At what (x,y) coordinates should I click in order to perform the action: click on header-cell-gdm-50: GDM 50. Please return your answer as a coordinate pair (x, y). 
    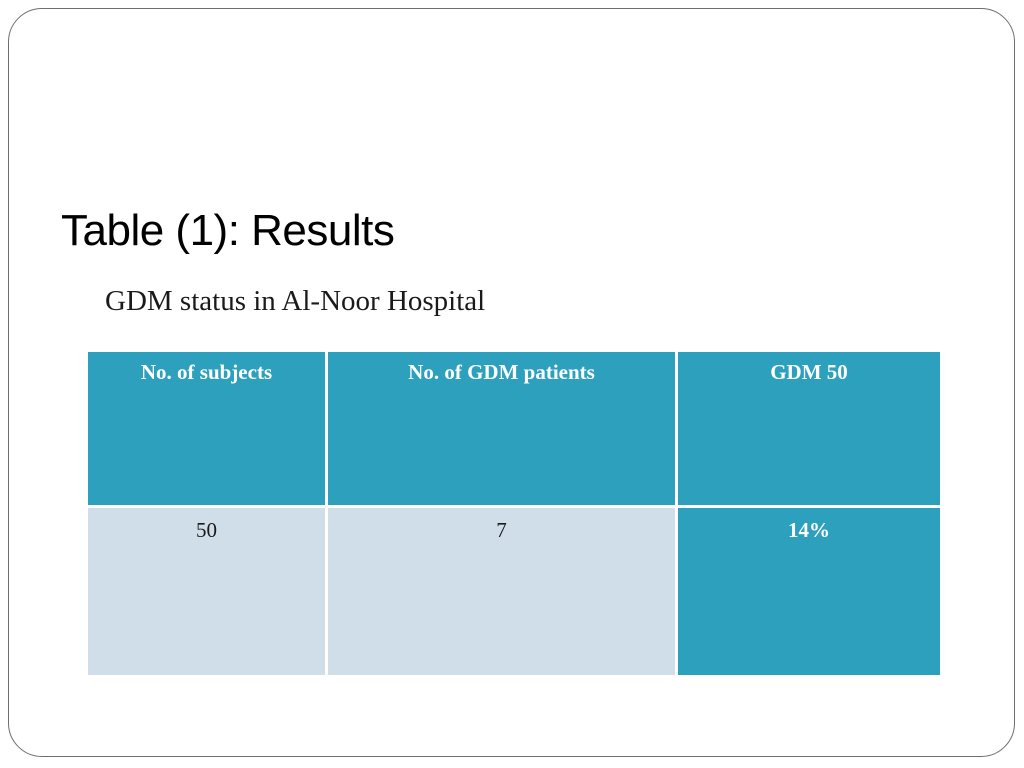
    Looking at the image, I should click on (809, 428).